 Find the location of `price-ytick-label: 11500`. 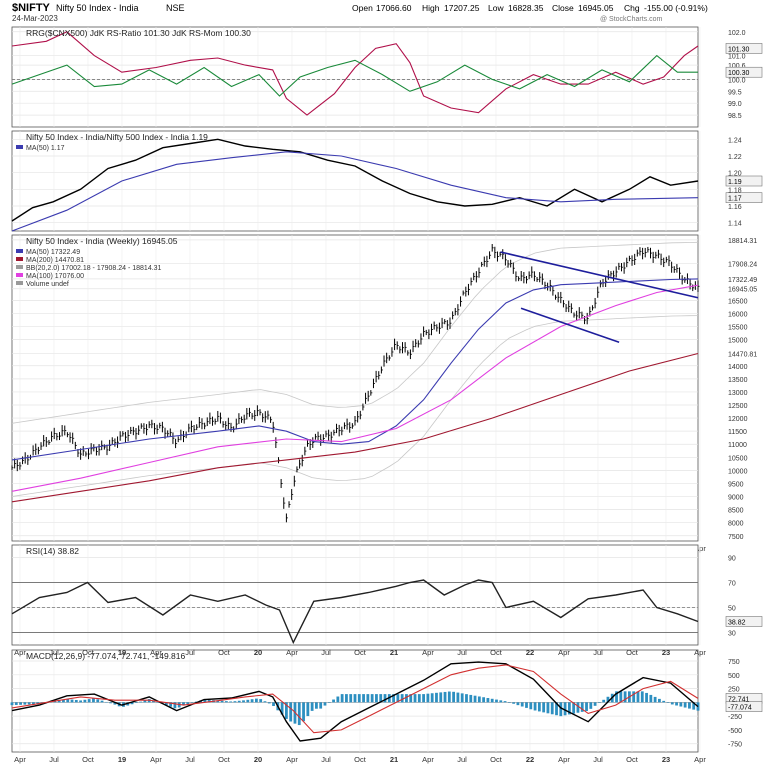

price-ytick-label: 11500 is located at coordinates (737, 432).